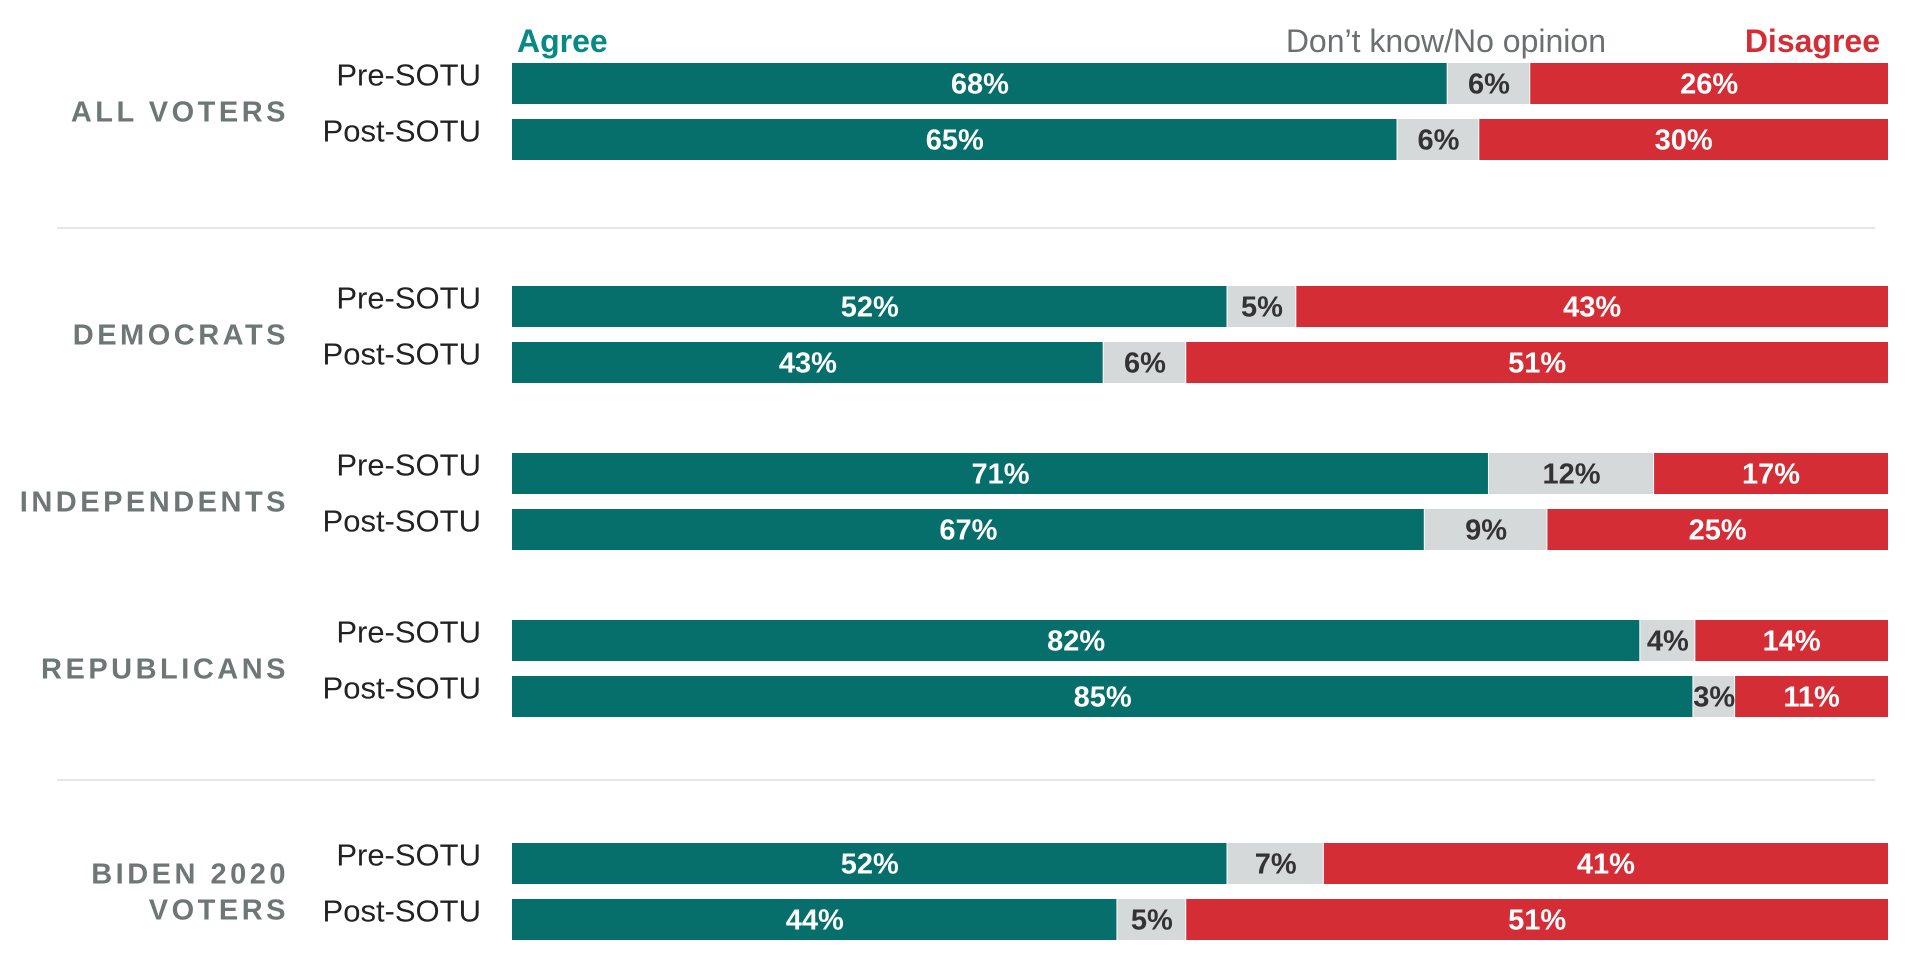 The width and height of the screenshot is (1920, 960). I want to click on value-label-agree: 85%, so click(1103, 698).